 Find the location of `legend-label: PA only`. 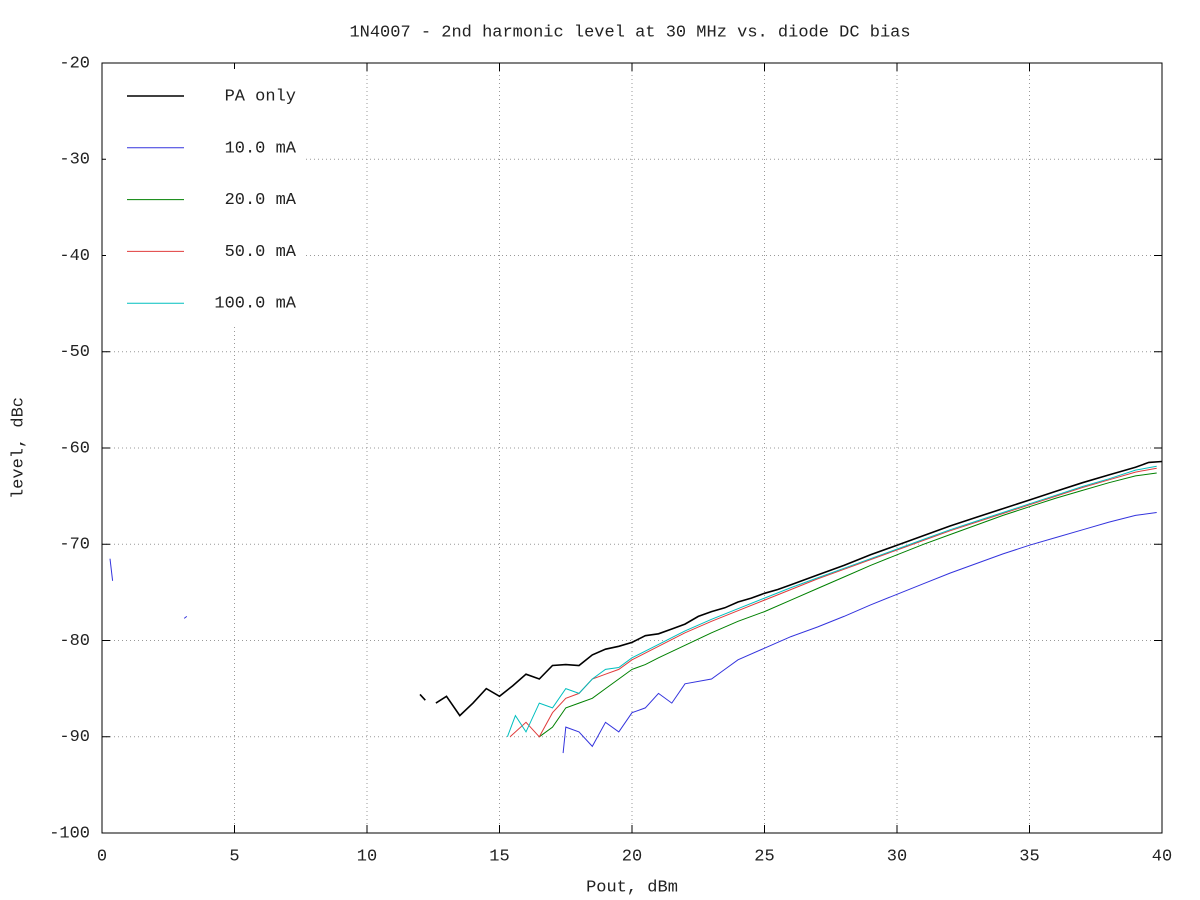

legend-label: PA only is located at coordinates (260, 96).